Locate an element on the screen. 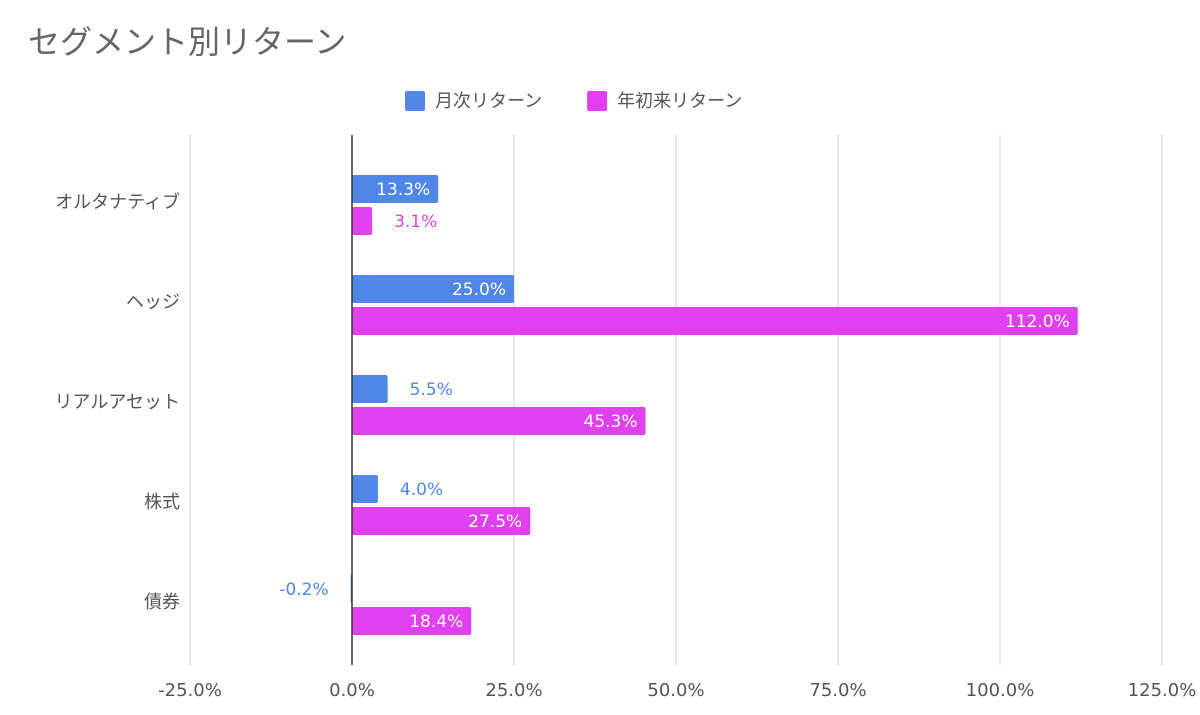 The height and width of the screenshot is (715, 1200). x-tick-label: -25.0% is located at coordinates (190, 690).